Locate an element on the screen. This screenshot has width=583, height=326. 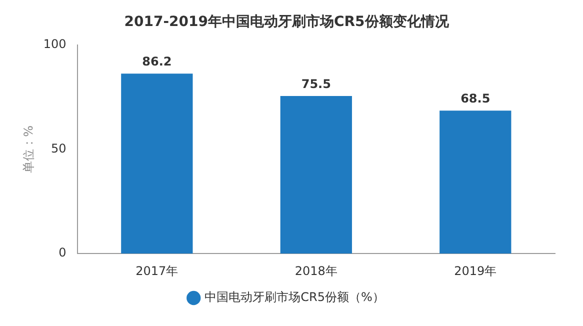
x-tick-label: 2019年 is located at coordinates (475, 271).